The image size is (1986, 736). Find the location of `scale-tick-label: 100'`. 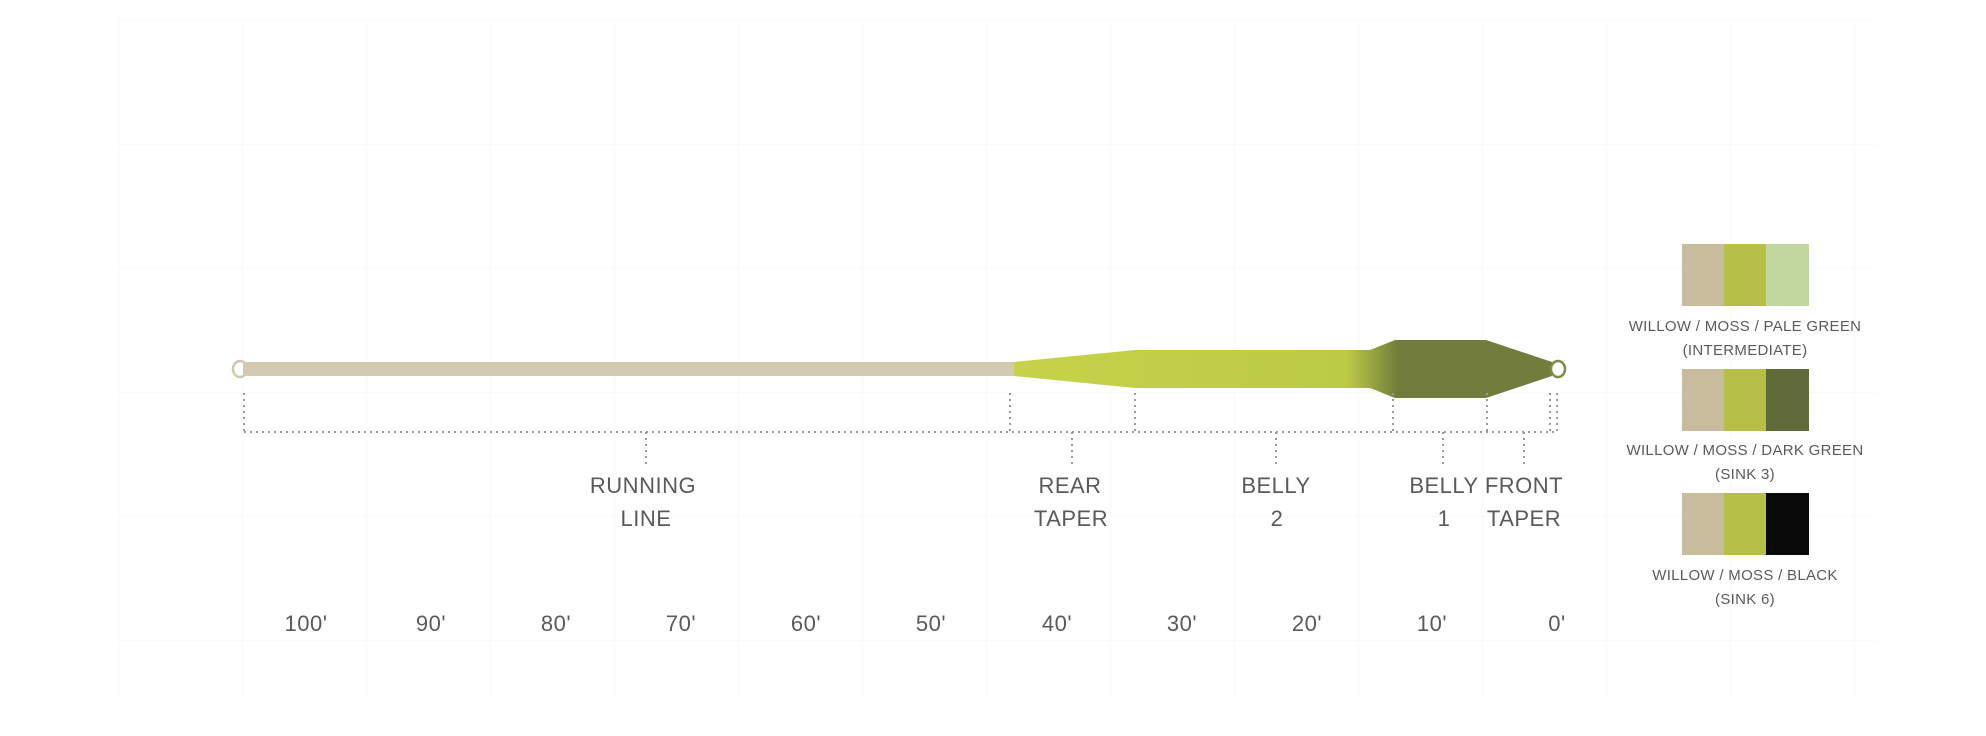

scale-tick-label: 100' is located at coordinates (306, 623).